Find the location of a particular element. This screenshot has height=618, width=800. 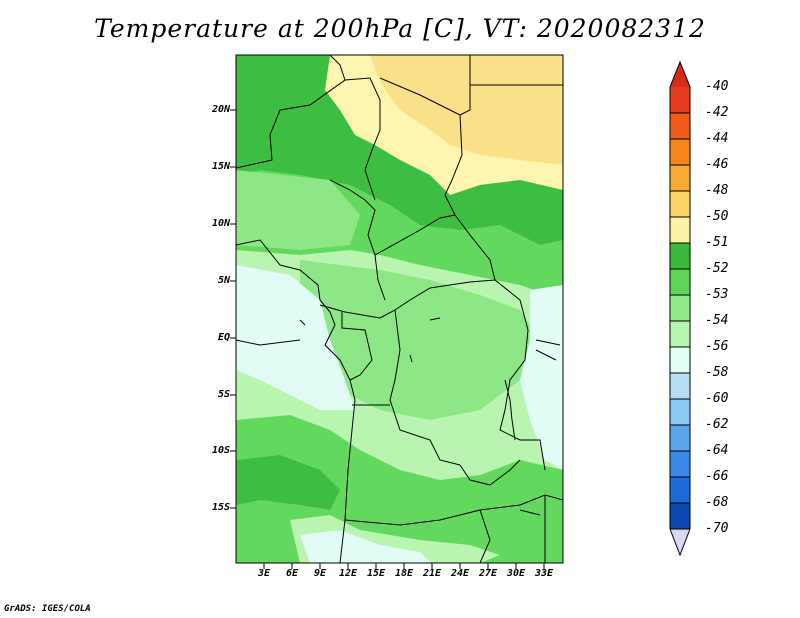

x-tick-label-6e: 6E is located at coordinates (292, 573).